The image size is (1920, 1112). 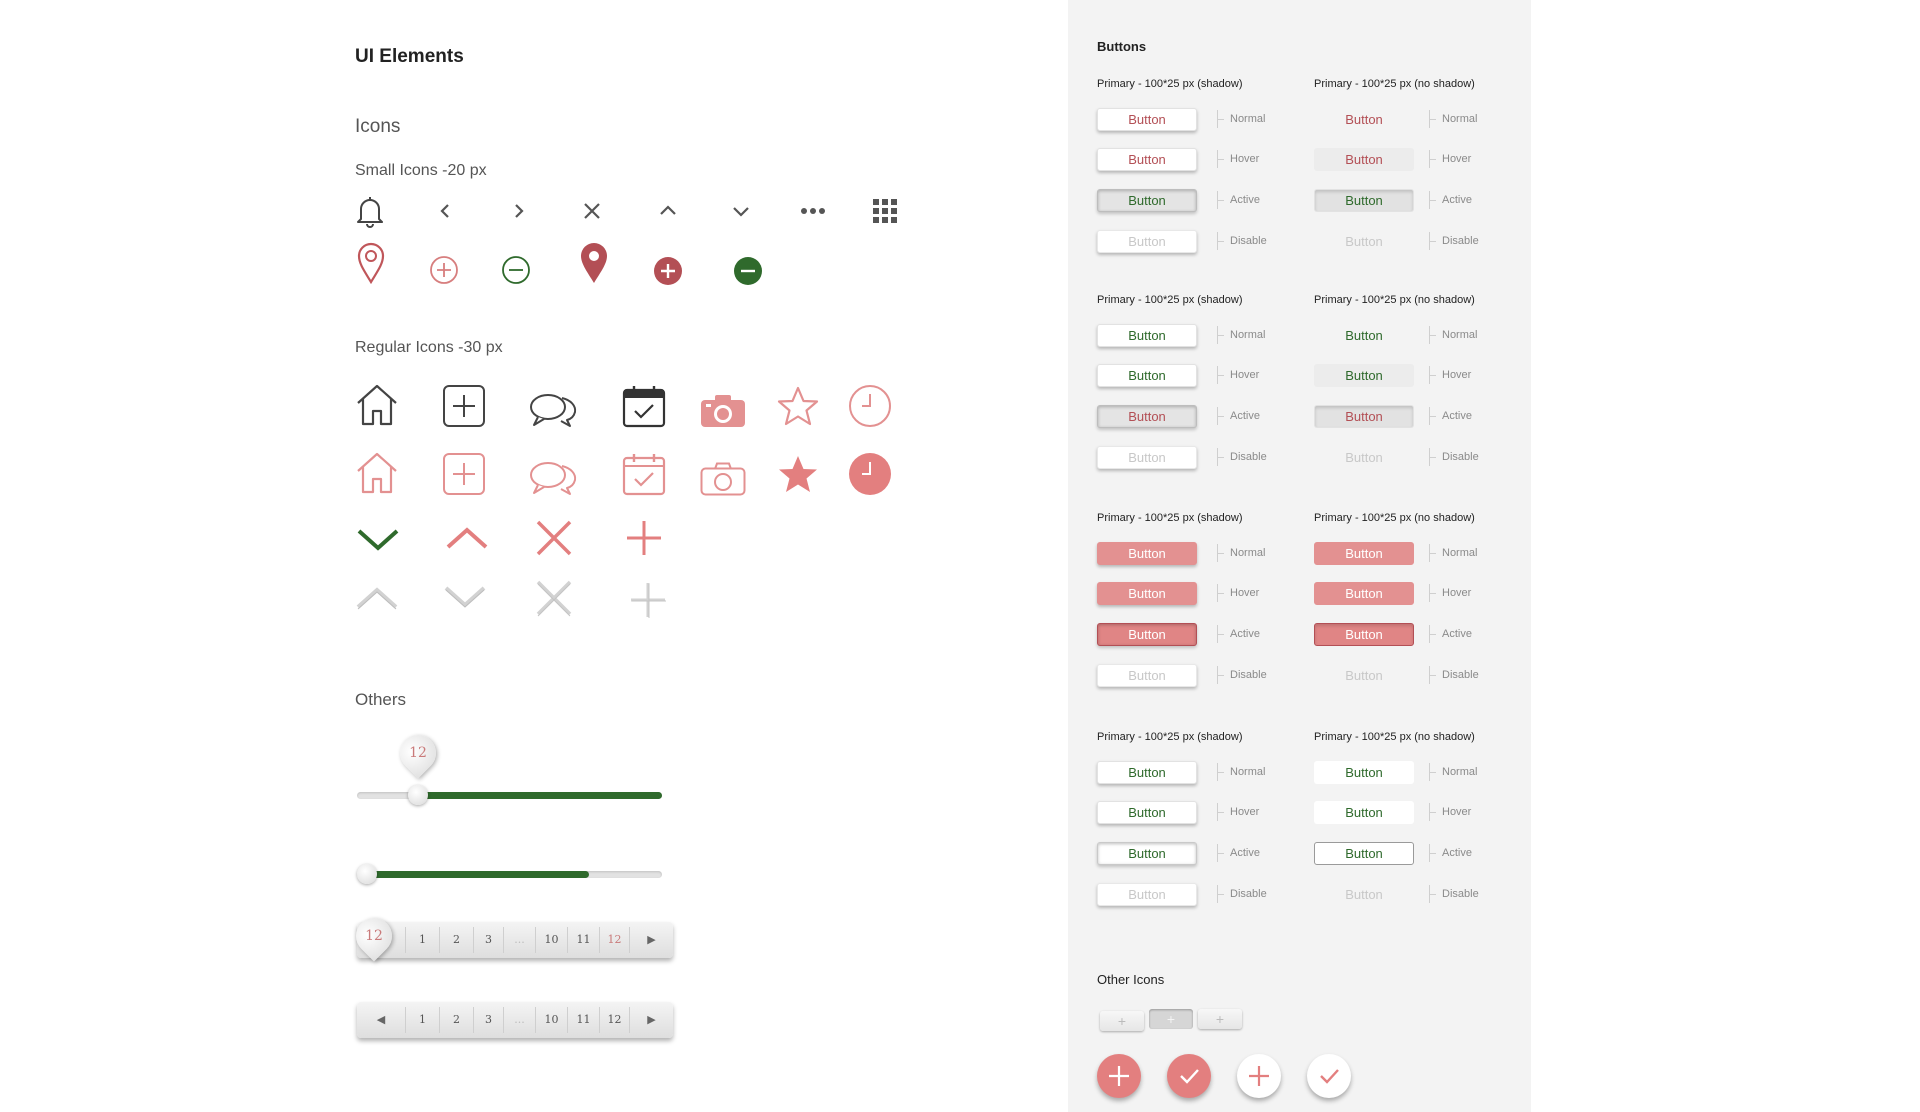 I want to click on page-title: UI Elements, so click(x=409, y=56).